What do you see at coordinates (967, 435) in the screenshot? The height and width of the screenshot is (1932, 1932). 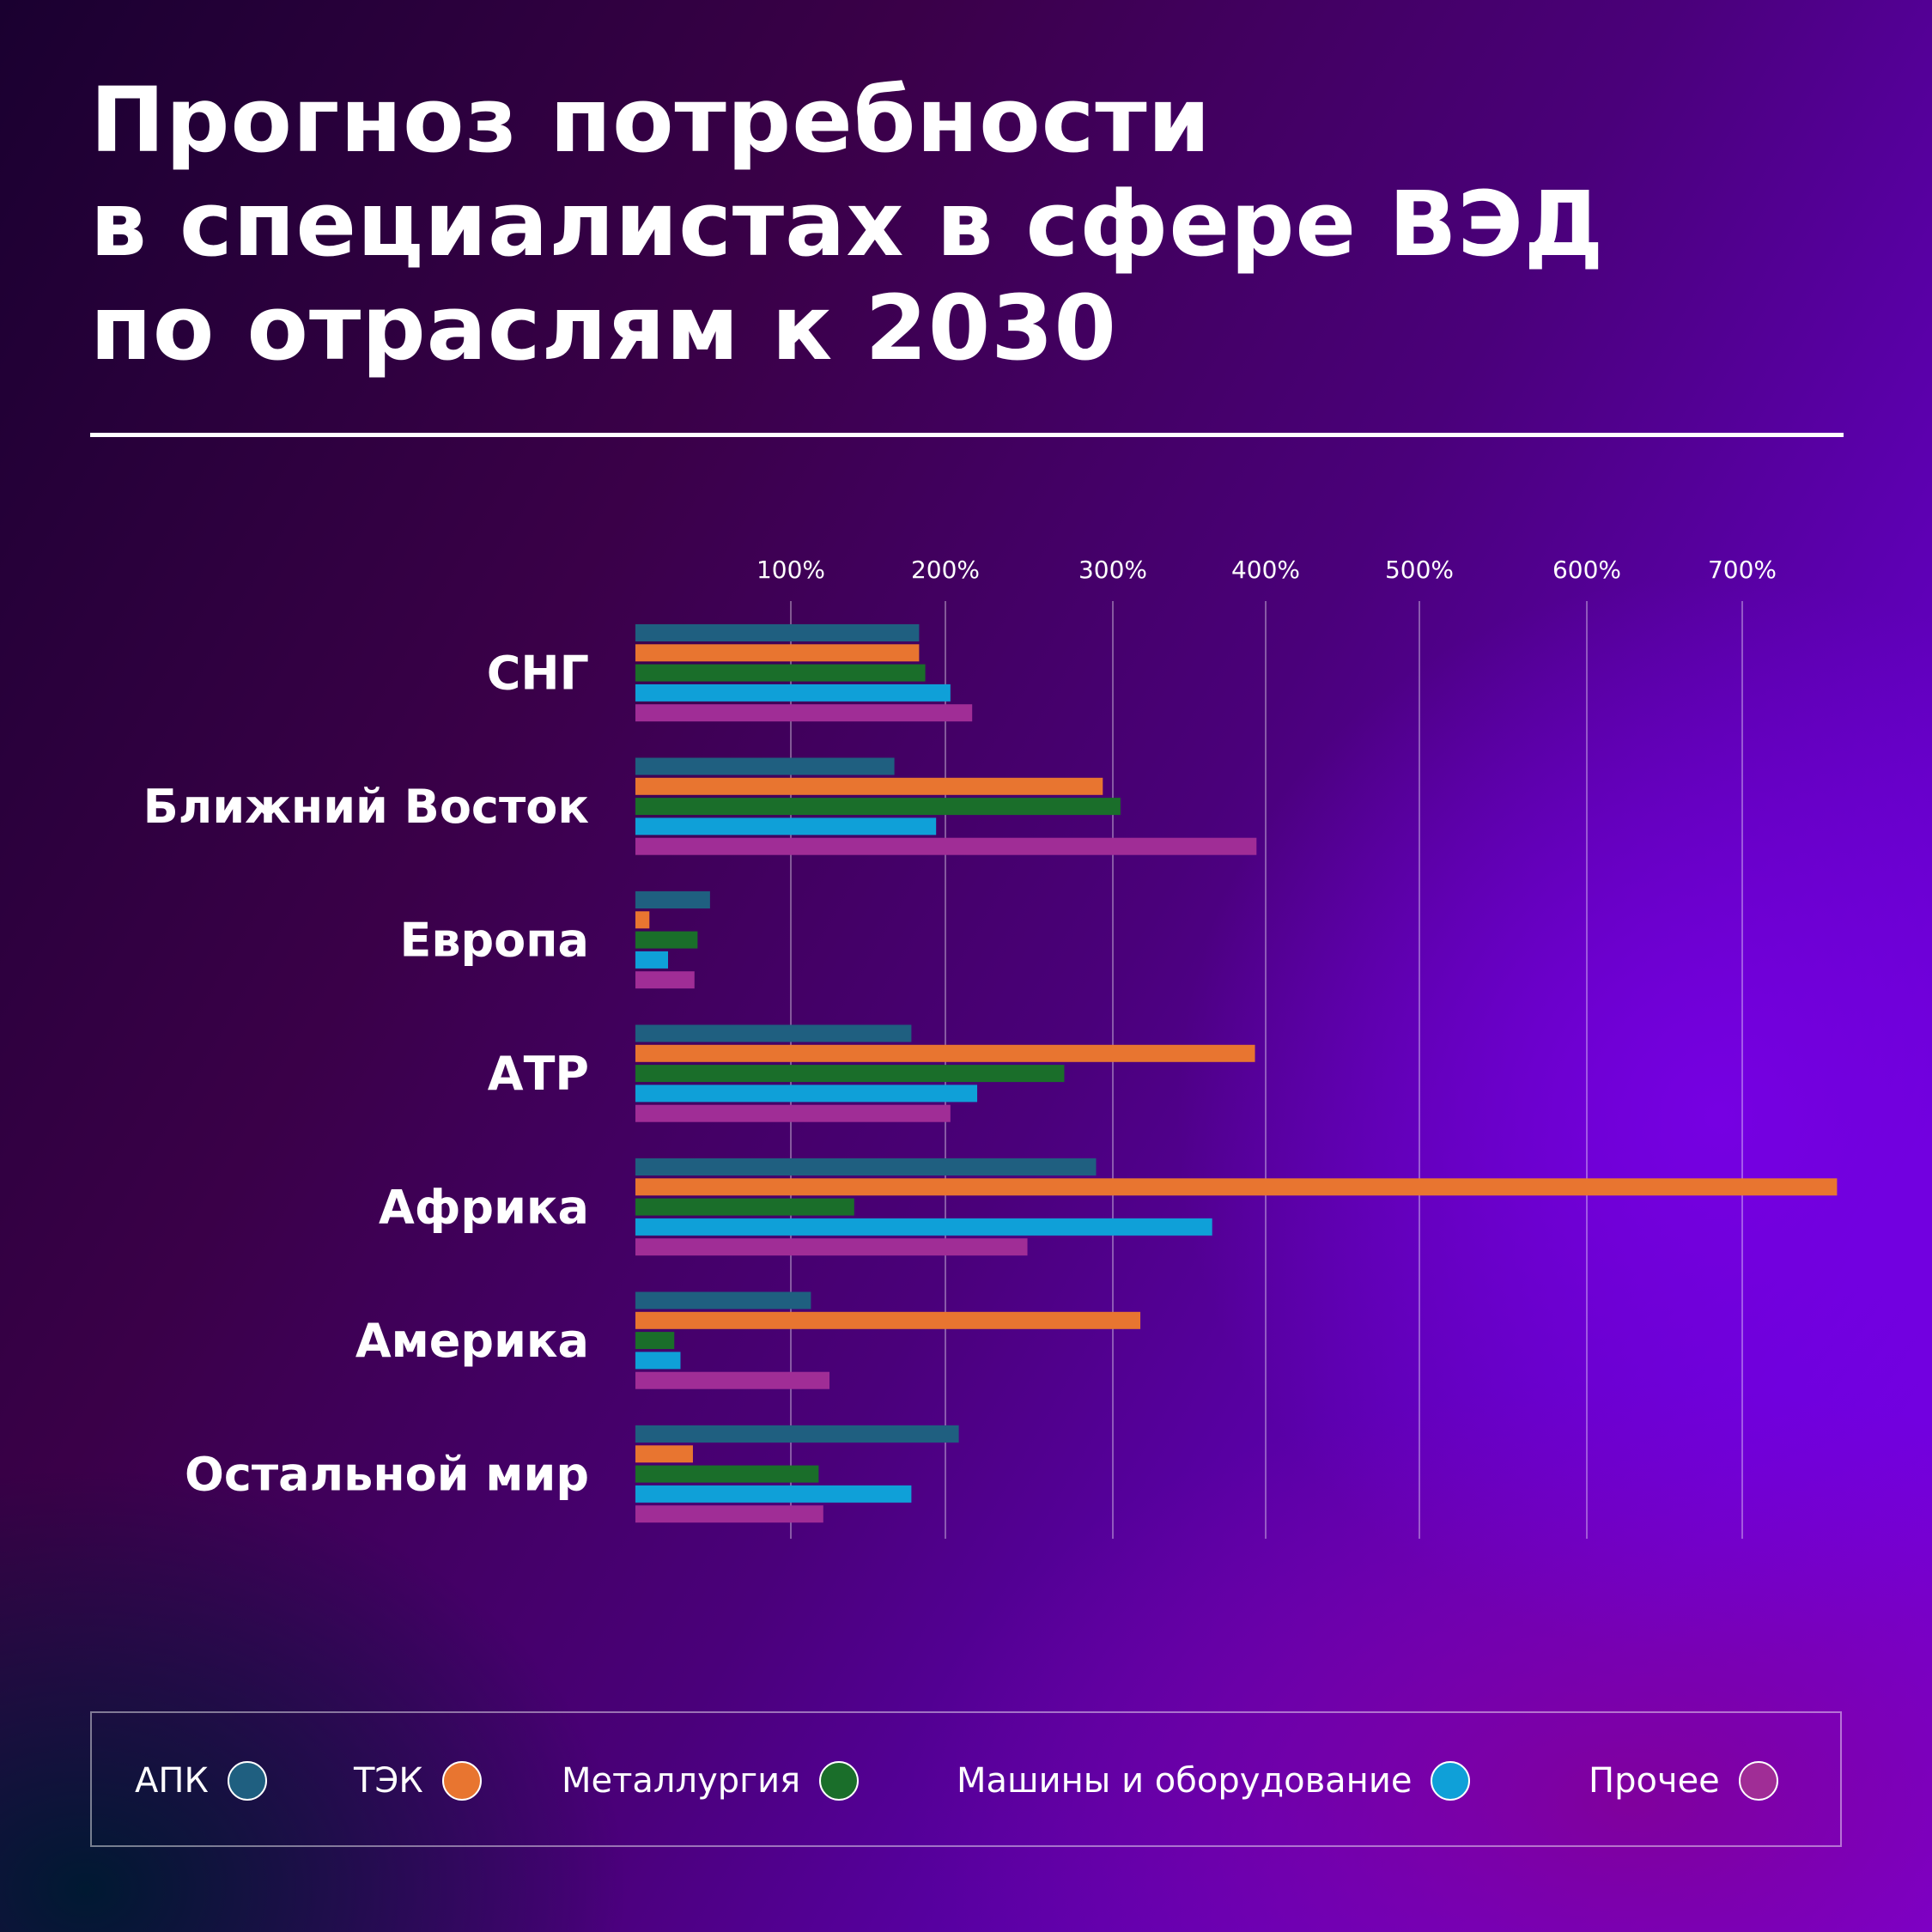 I see `title-divider` at bounding box center [967, 435].